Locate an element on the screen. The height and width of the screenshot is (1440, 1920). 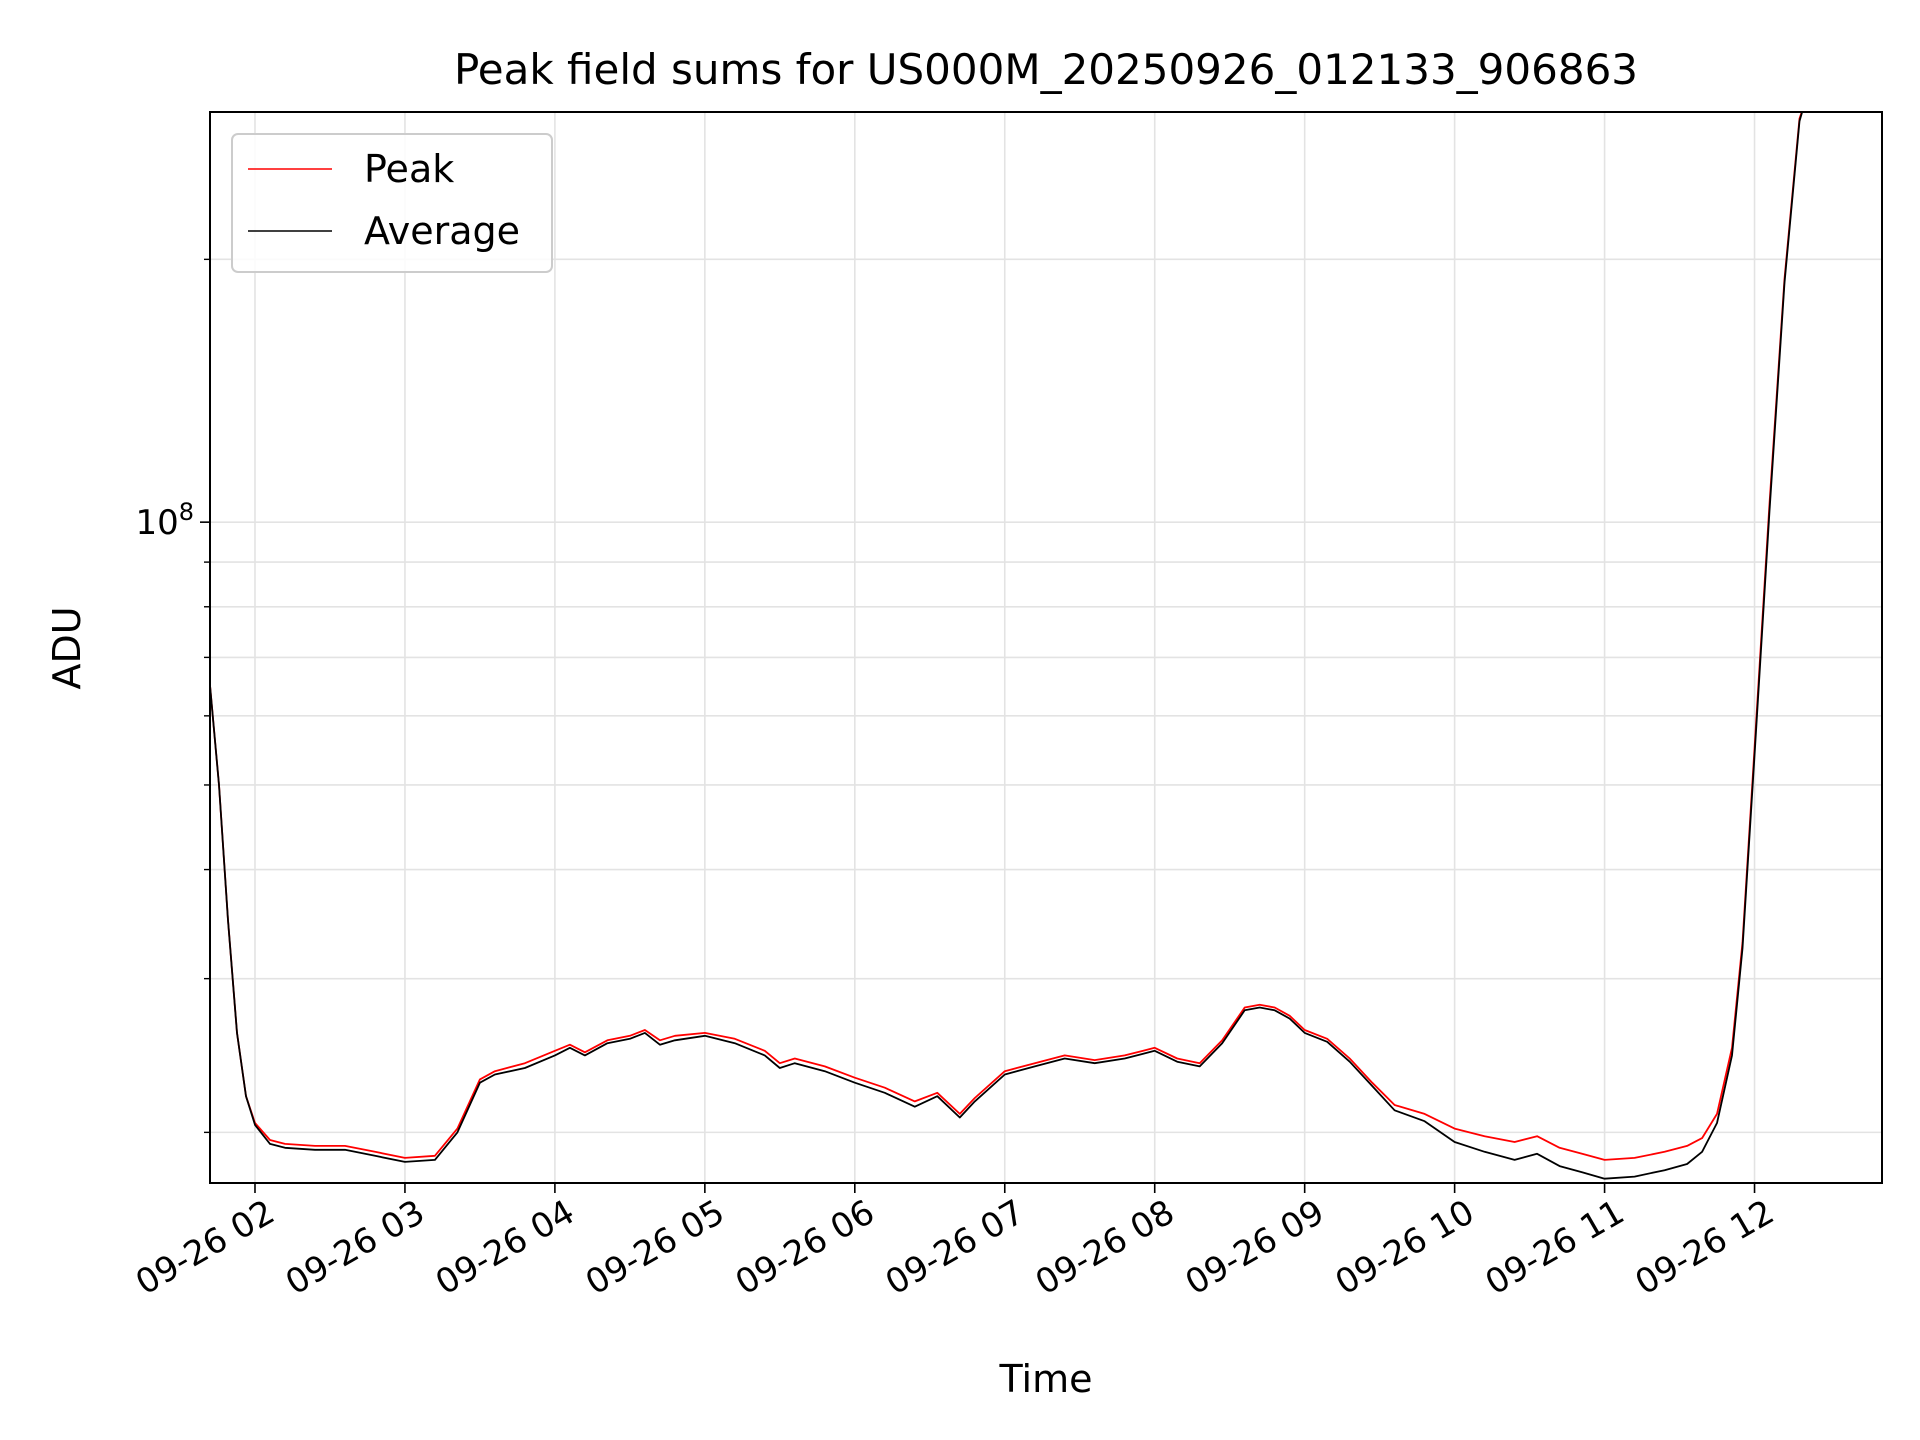
y-tick-label: 108 is located at coordinates (164, 520).